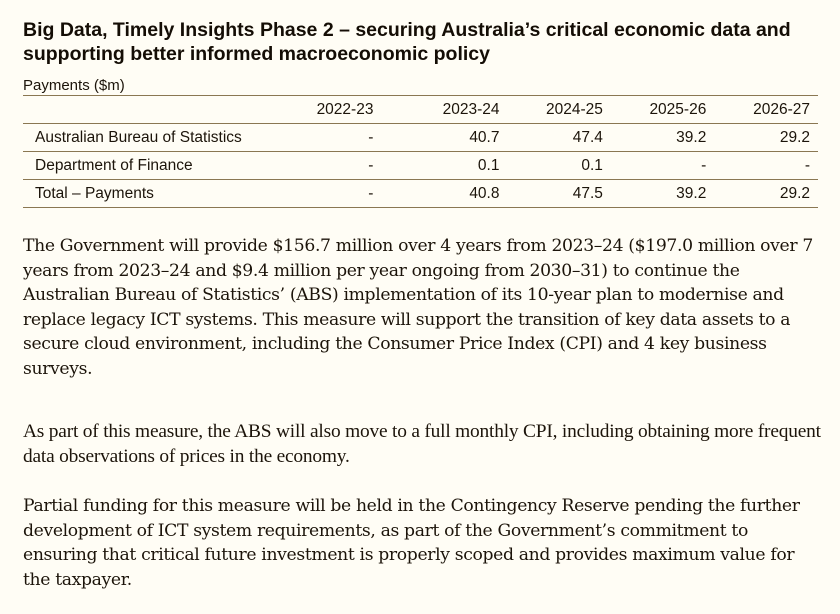  I want to click on column-header-2026-27: 2026-27, so click(768, 110).